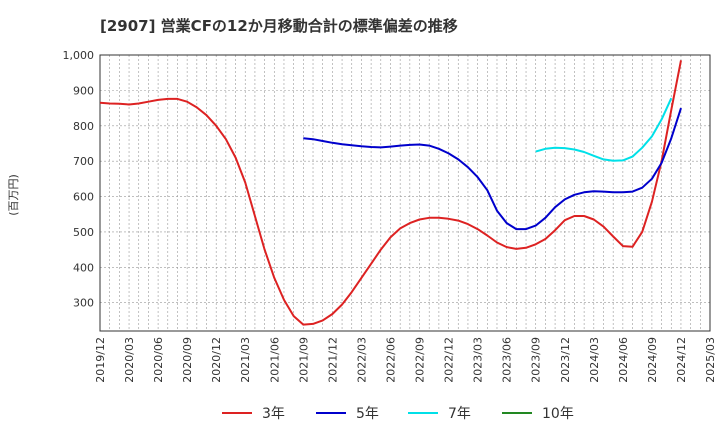 The height and width of the screenshot is (440, 720). What do you see at coordinates (79, 55) in the screenshot?
I see `y-tick-label: 1,000` at bounding box center [79, 55].